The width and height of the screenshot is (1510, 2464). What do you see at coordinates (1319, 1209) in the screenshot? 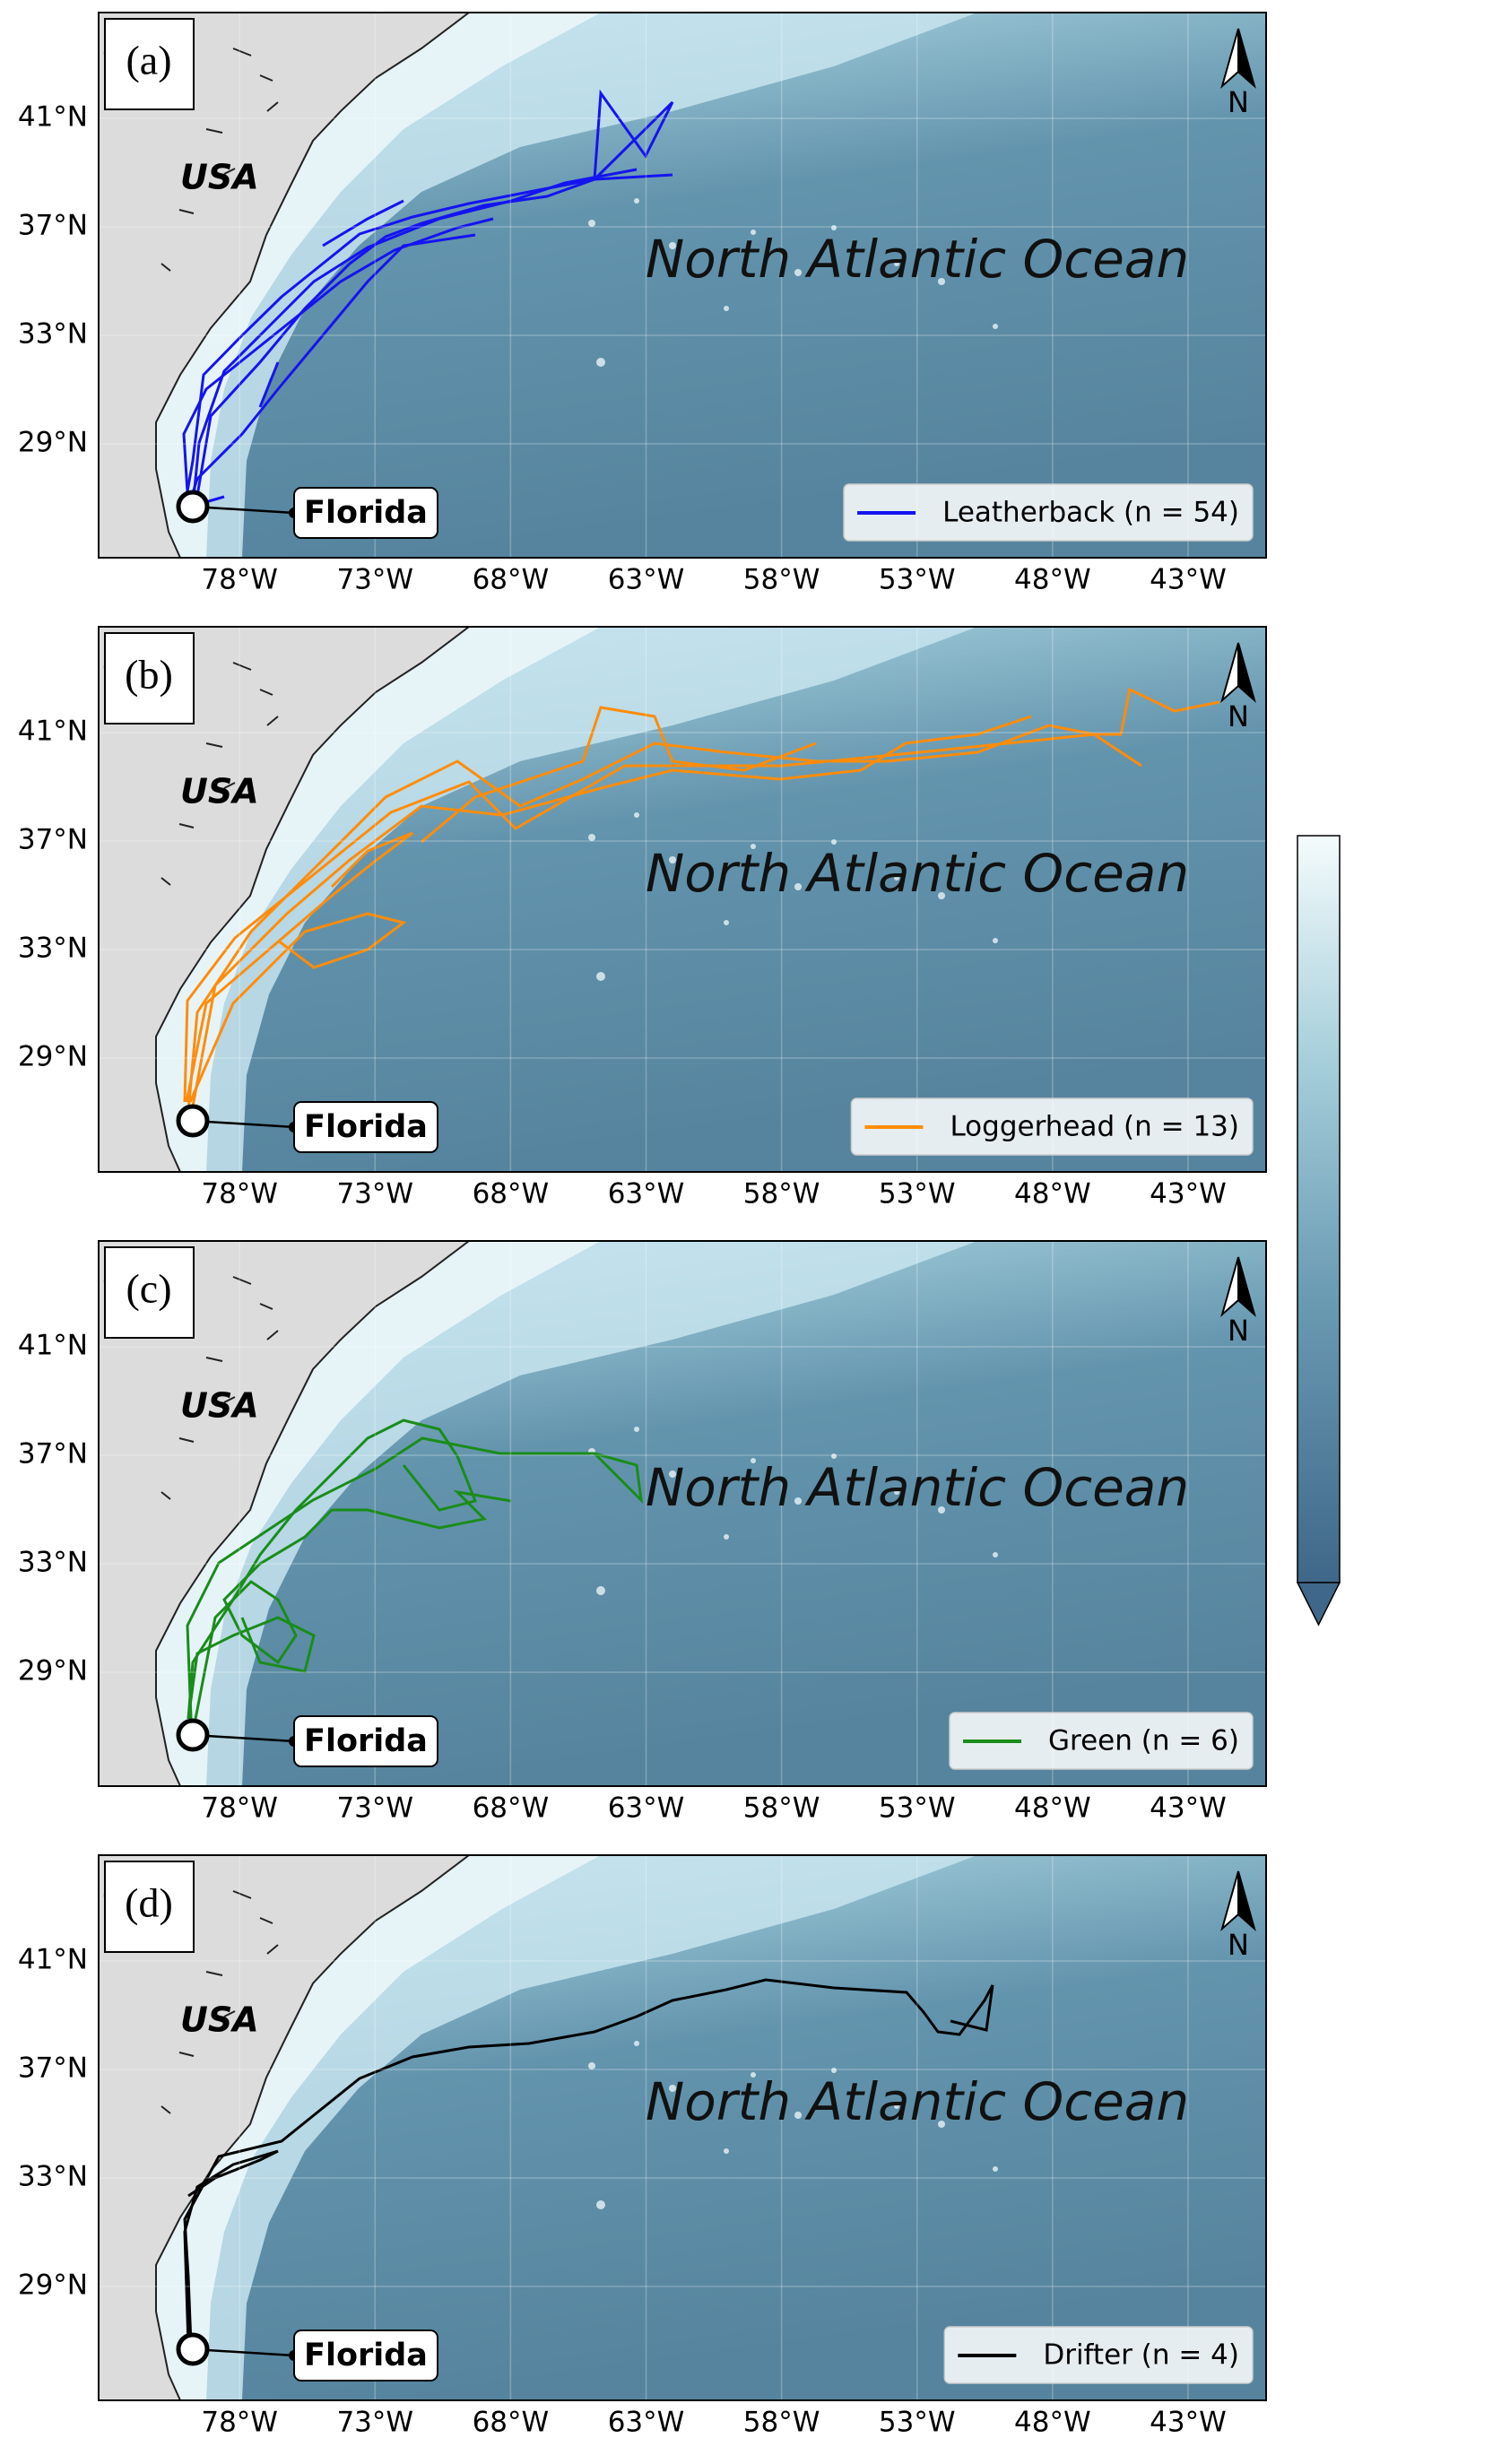
I see `colorbar-bar` at bounding box center [1319, 1209].